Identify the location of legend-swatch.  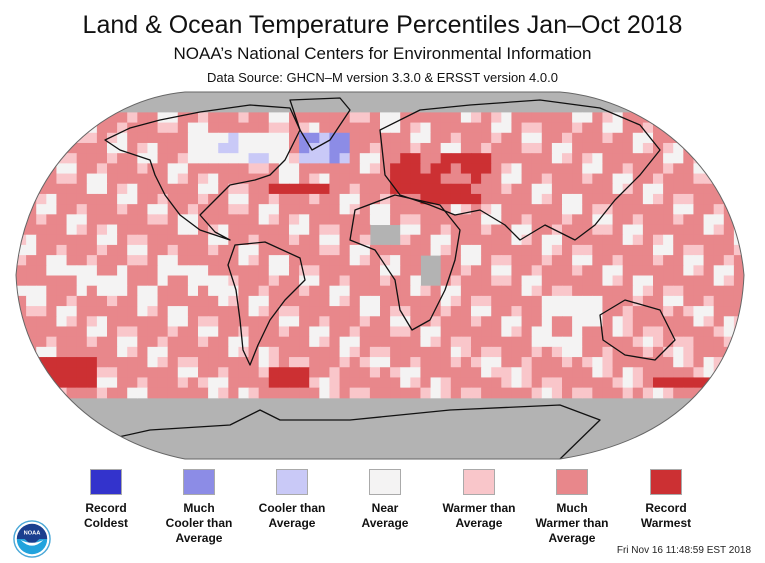
(385, 482).